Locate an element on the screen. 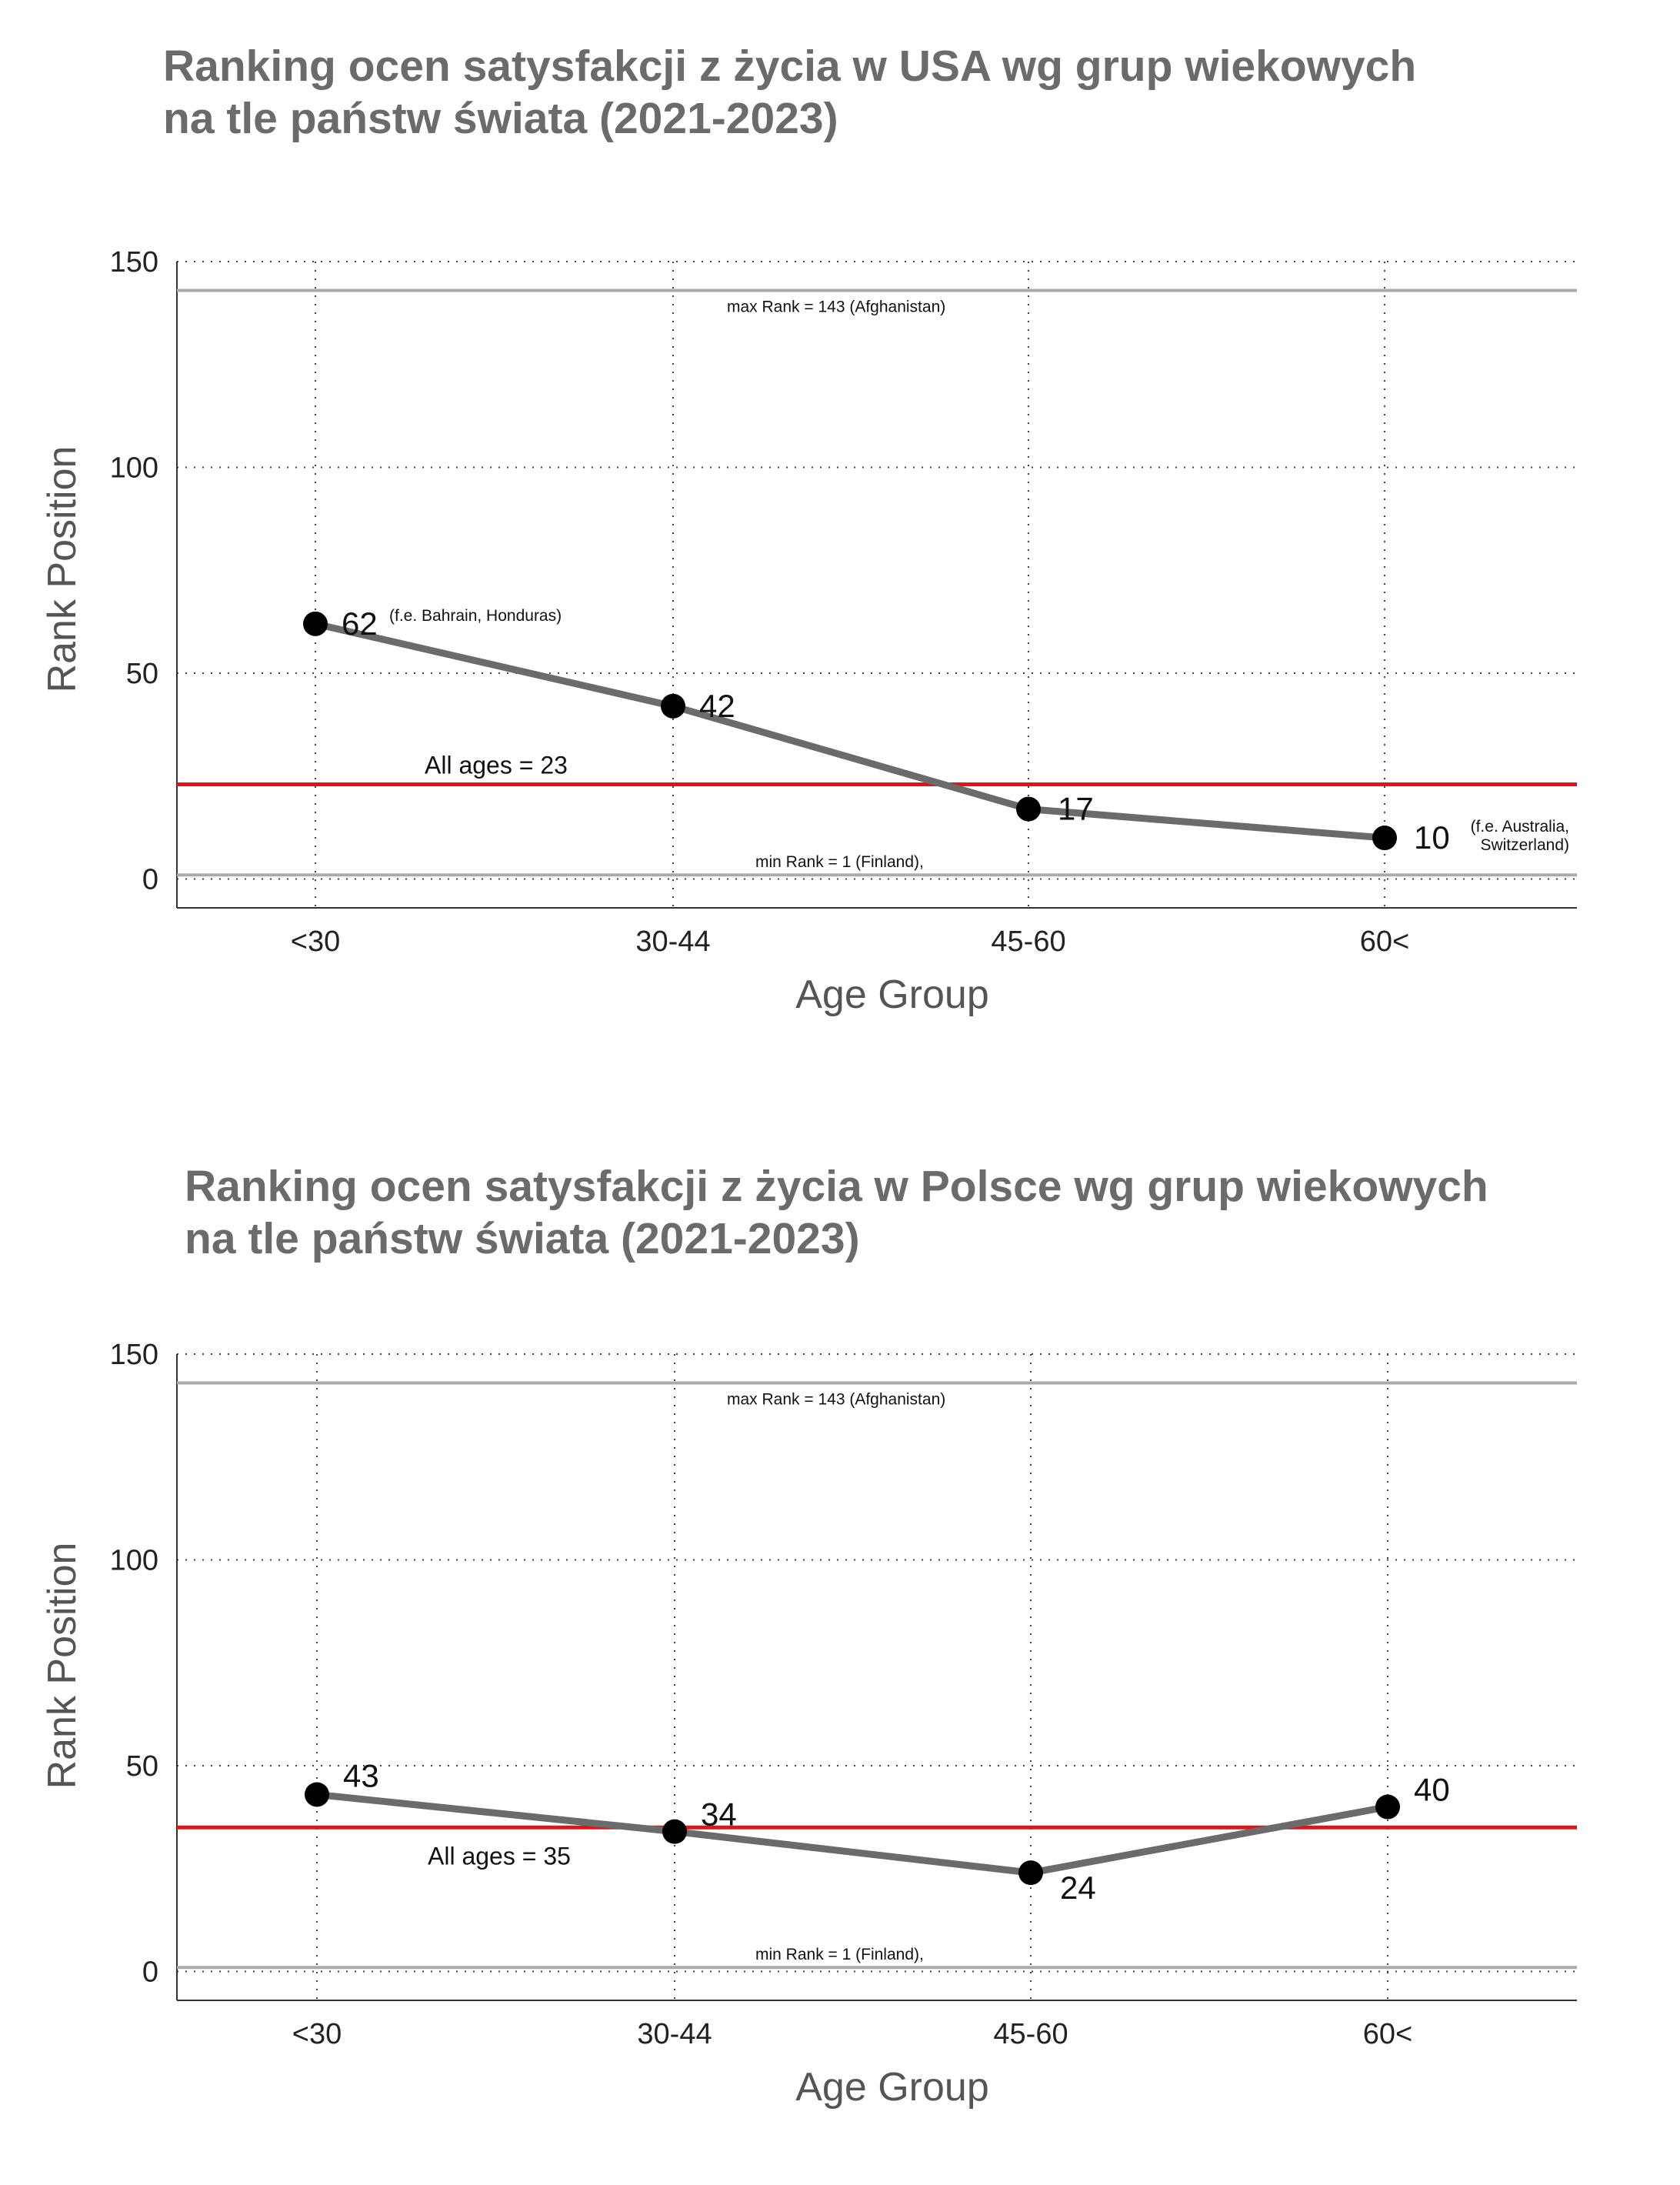 The width and height of the screenshot is (1680, 2185). data-label: 43 is located at coordinates (361, 1775).